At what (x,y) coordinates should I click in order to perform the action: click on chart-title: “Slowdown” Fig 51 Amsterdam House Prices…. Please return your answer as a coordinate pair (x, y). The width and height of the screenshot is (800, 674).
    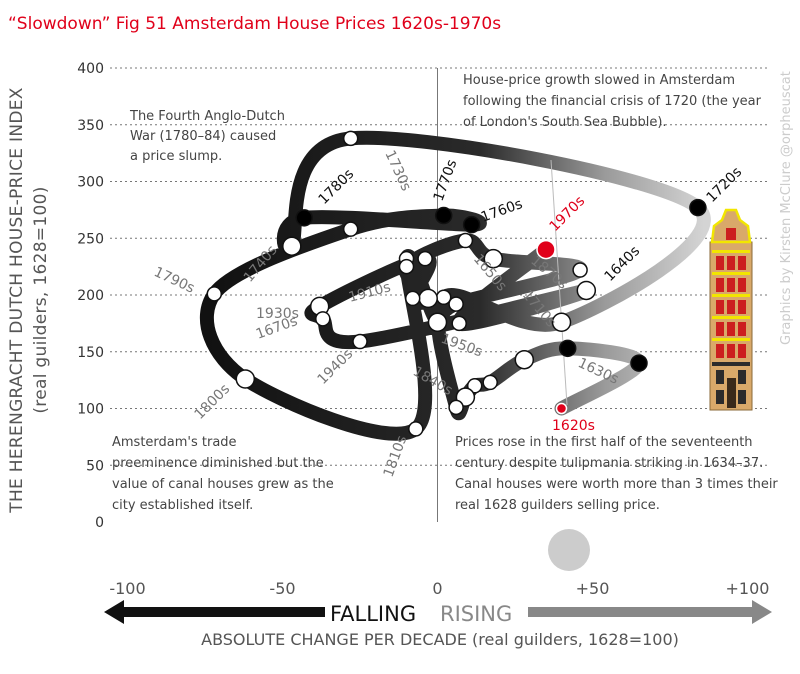
    Looking at the image, I should click on (255, 24).